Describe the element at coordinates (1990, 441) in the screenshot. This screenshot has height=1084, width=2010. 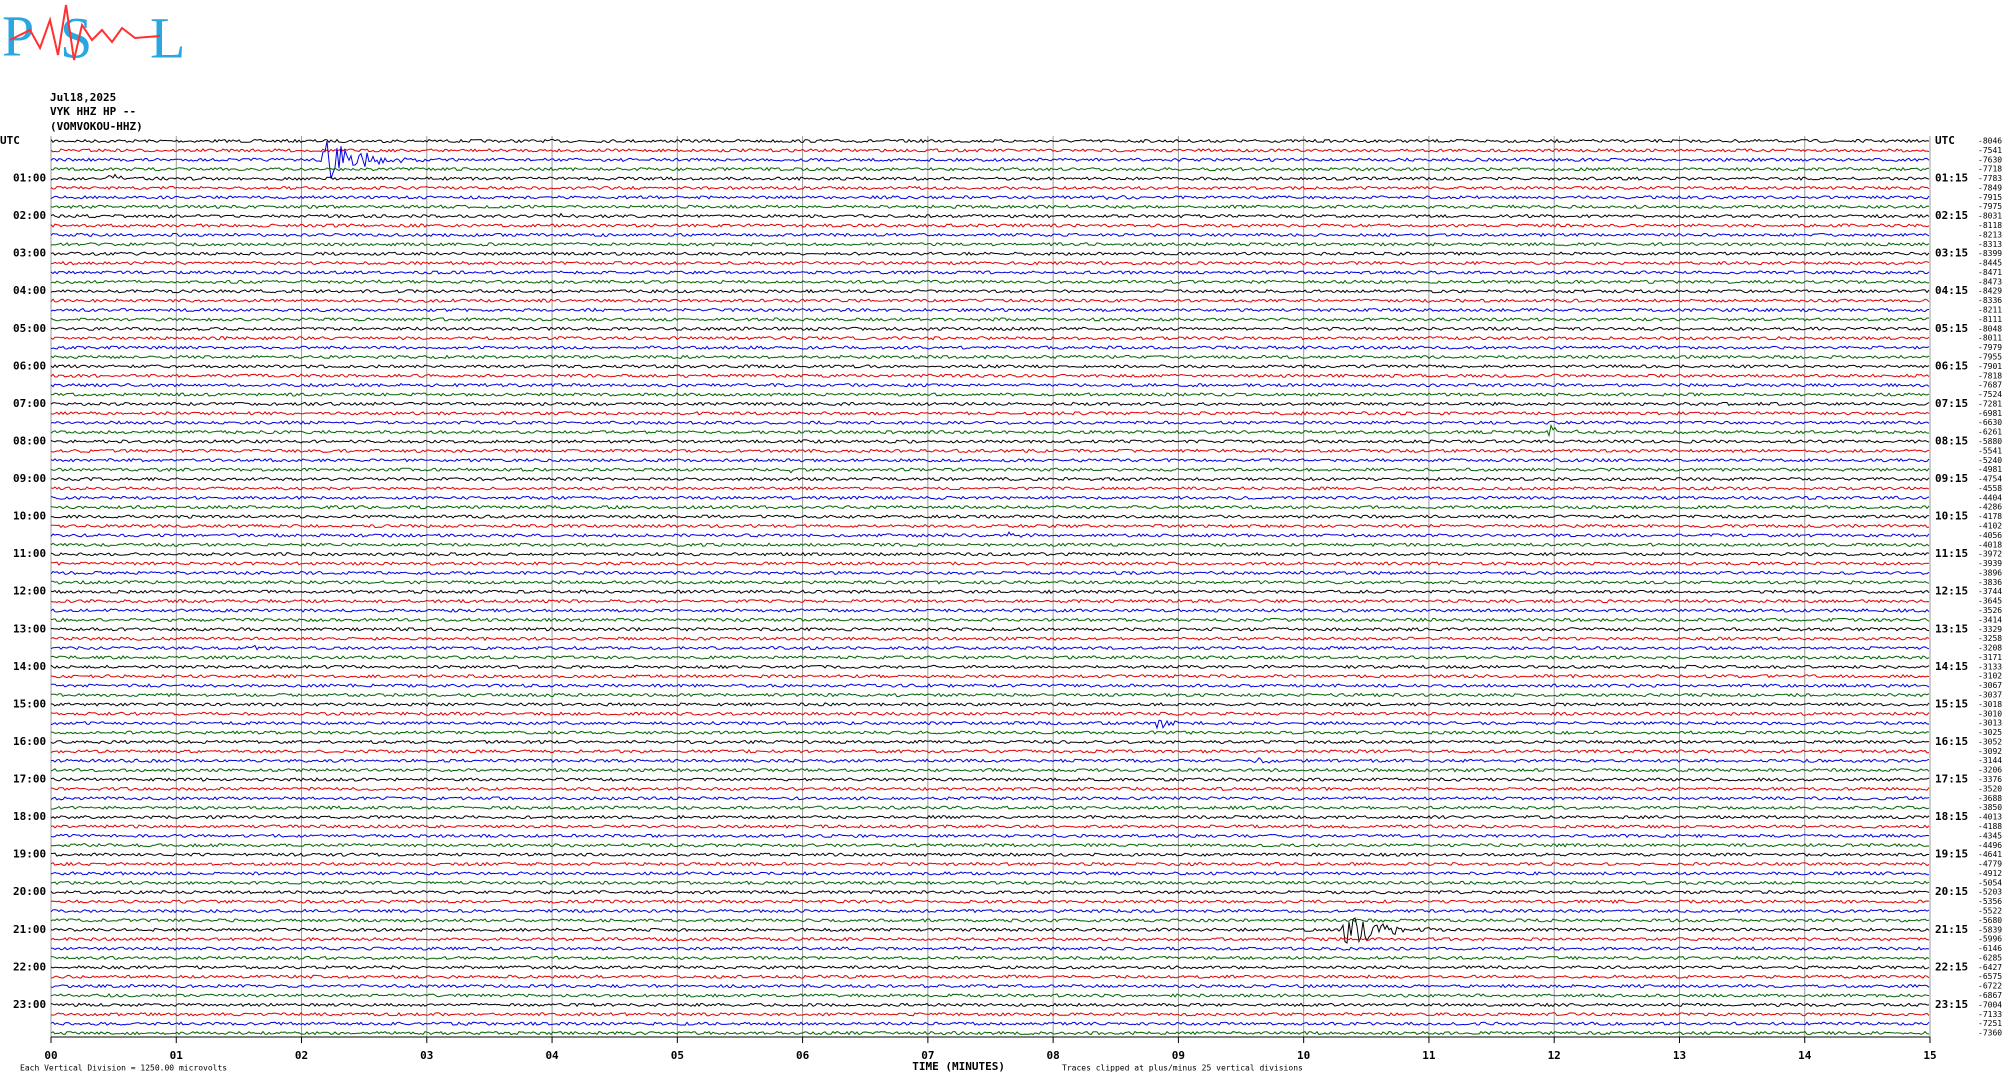
I see `offset-label: -5880` at that location.